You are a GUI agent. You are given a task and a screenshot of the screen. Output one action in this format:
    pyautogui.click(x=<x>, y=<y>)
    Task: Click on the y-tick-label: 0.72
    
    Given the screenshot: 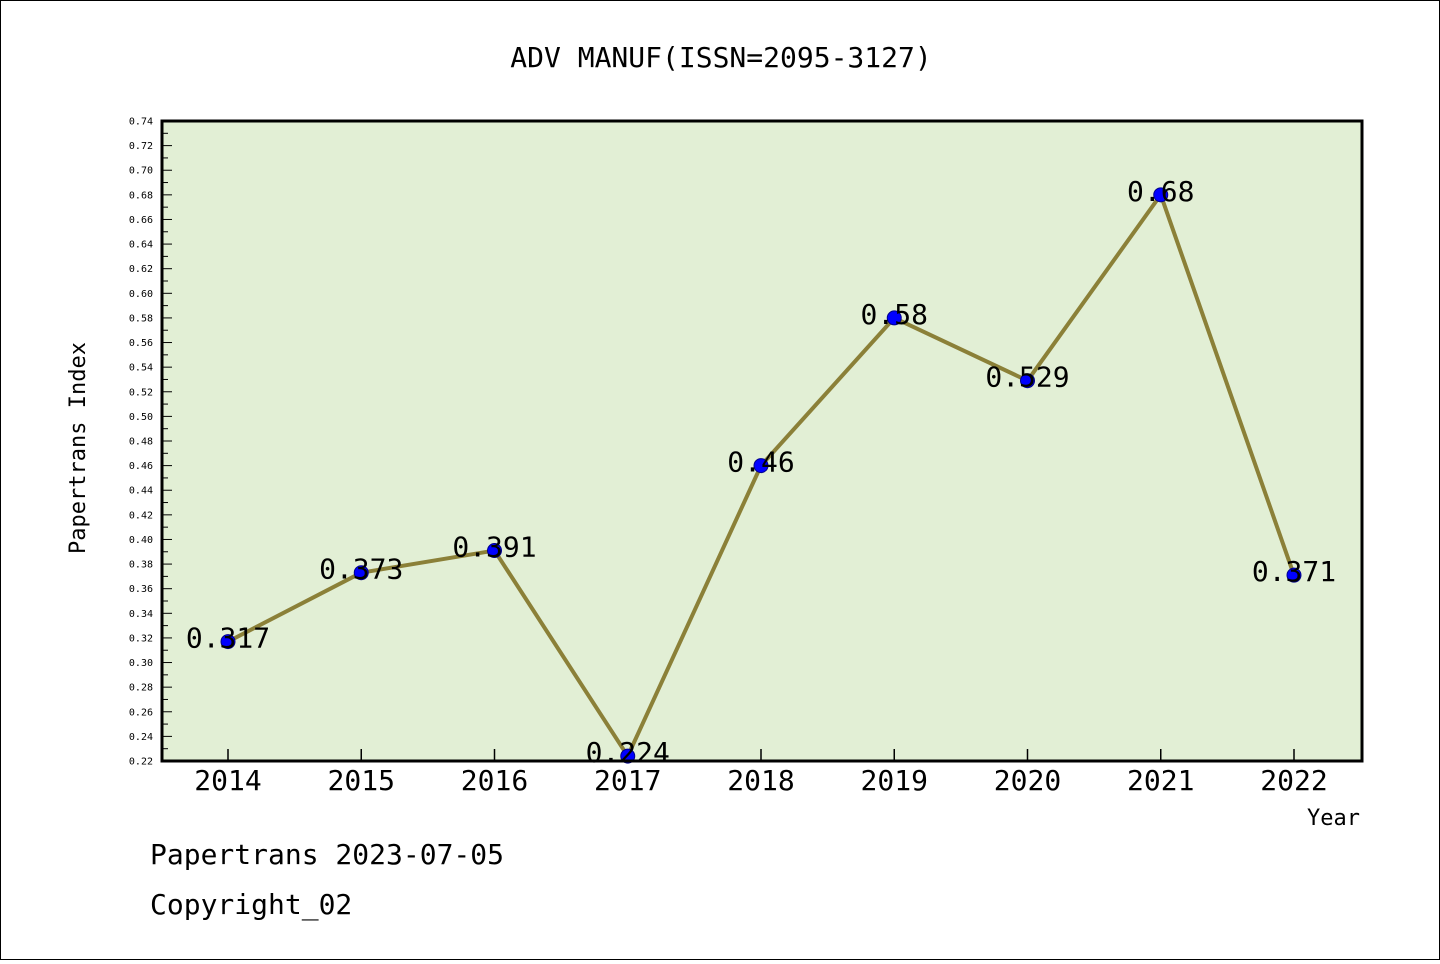 What is the action you would take?
    pyautogui.click(x=141, y=146)
    